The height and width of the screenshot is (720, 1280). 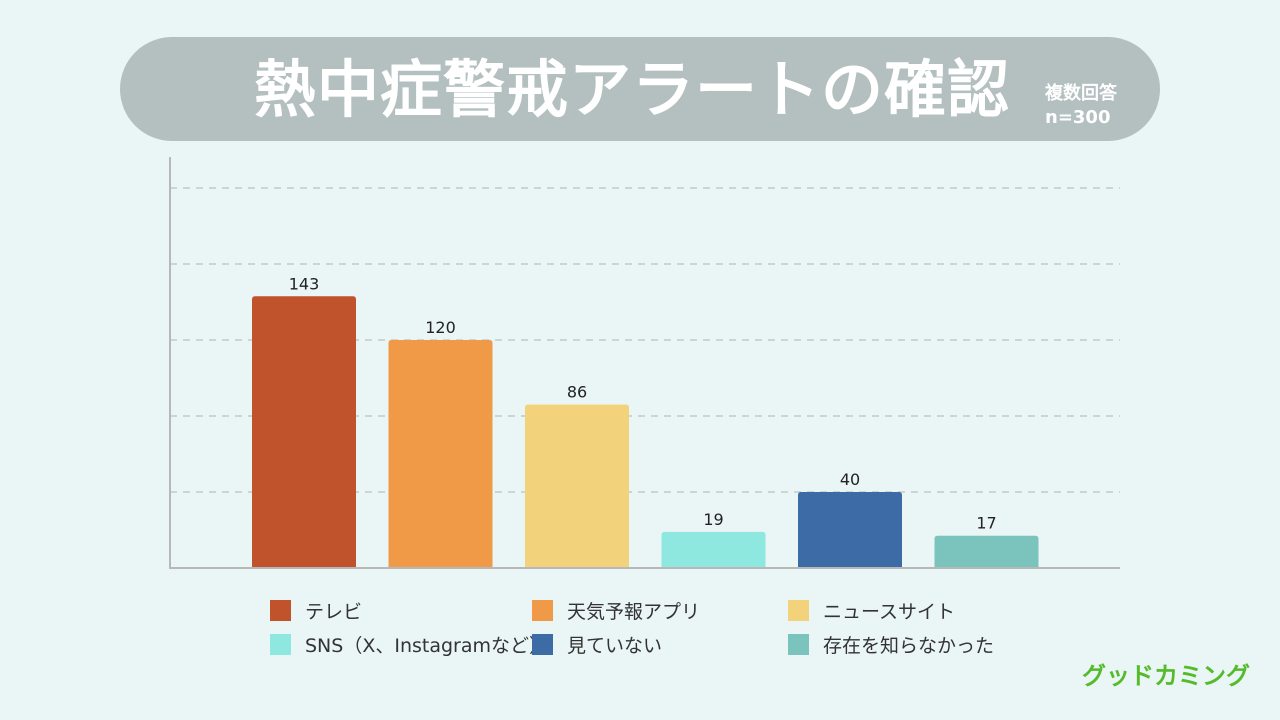 I want to click on legend-item-unaware: 存在を知らなかった, so click(x=891, y=644).